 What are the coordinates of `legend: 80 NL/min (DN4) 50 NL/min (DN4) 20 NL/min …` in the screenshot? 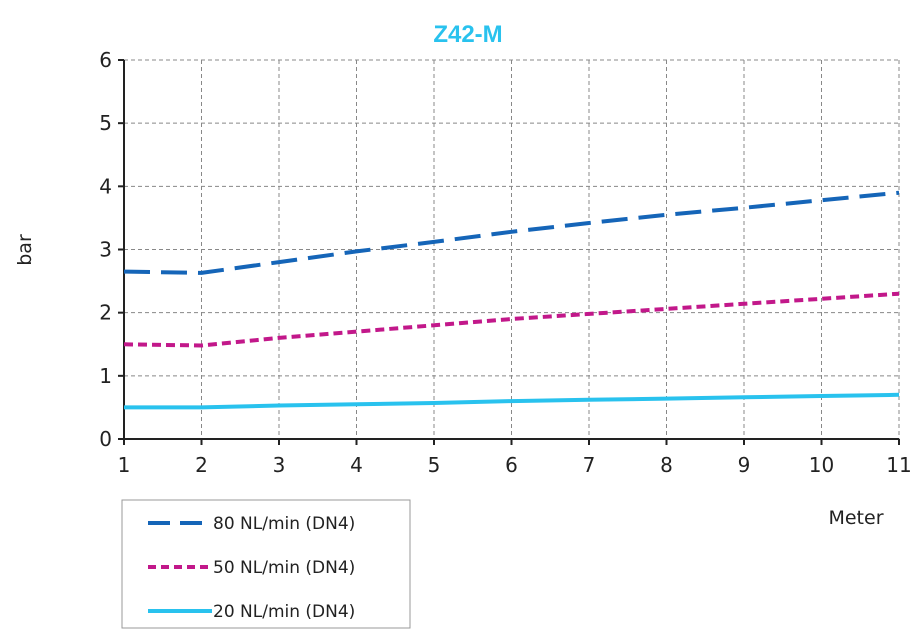 It's located at (266, 564).